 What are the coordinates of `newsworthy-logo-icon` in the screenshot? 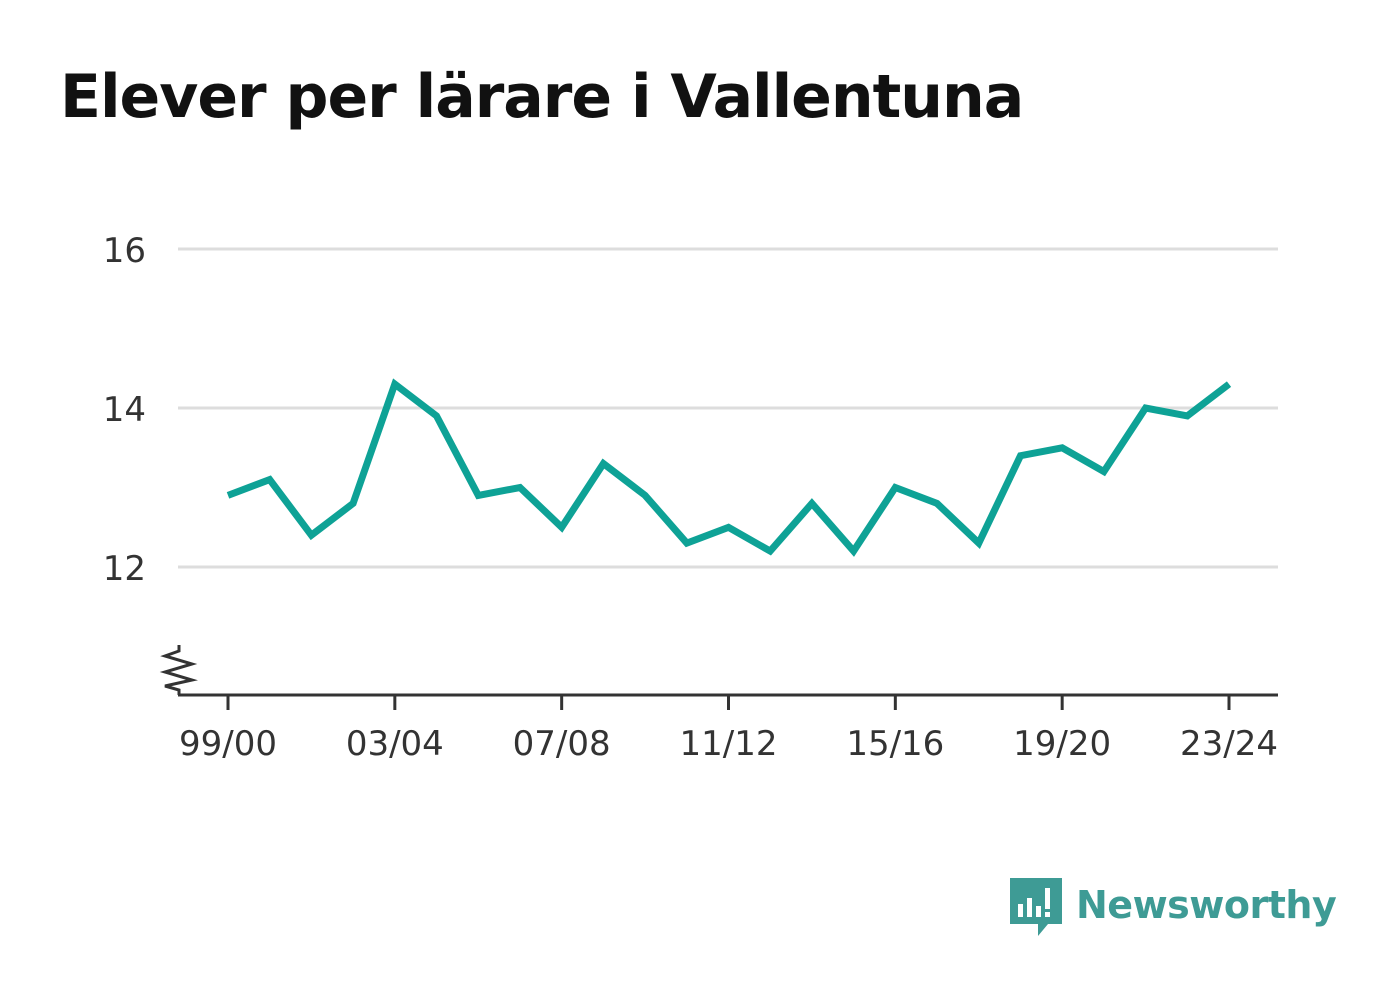 It's located at (1036, 907).